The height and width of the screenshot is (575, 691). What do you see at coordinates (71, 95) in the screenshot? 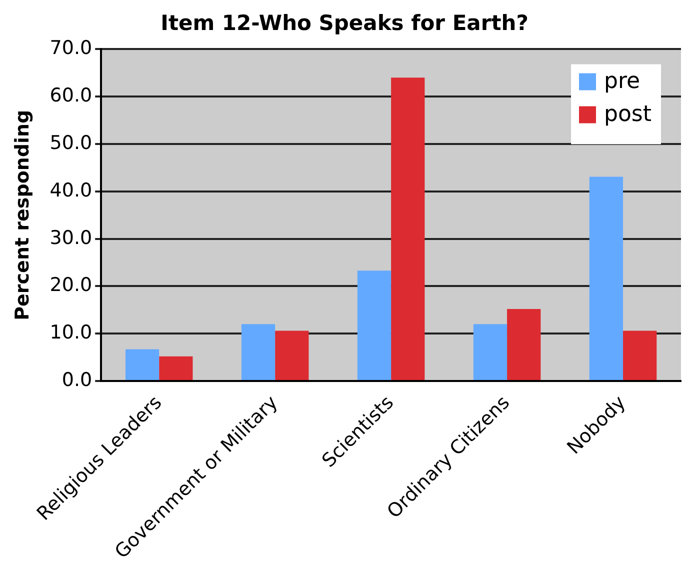
I see `y-tick-label: 60.0` at bounding box center [71, 95].